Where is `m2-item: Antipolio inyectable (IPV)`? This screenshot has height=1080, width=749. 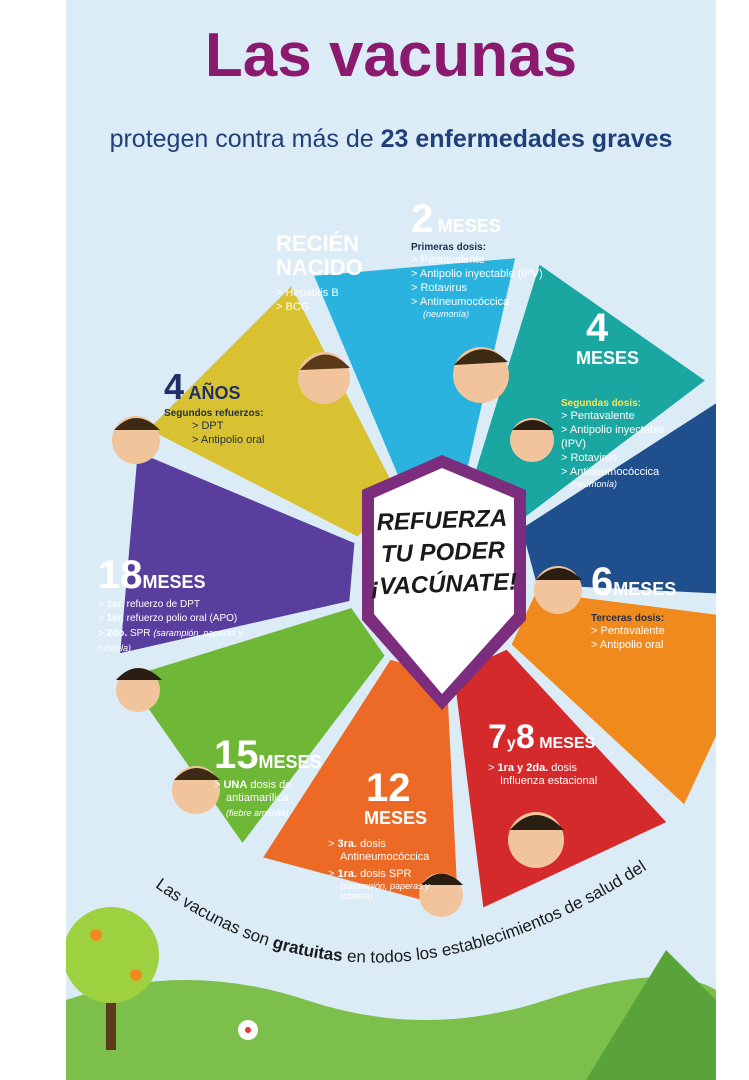 m2-item: Antipolio inyectable (IPV) is located at coordinates (477, 274).